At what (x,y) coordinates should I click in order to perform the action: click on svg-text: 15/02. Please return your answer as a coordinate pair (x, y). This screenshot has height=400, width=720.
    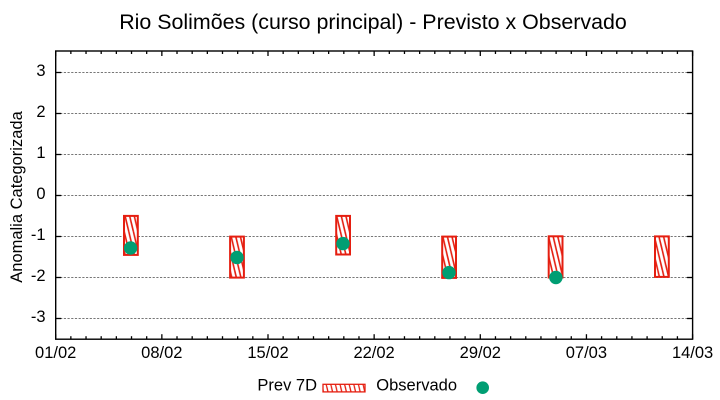
    Looking at the image, I should click on (267, 353).